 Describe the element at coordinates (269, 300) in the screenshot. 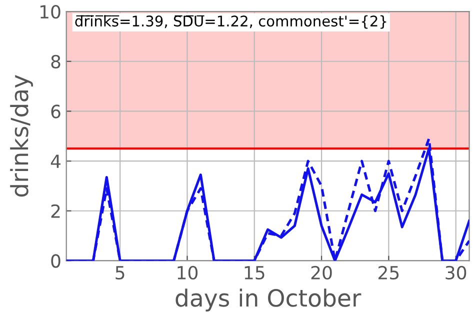

I see `x-axis-title: days in October` at that location.